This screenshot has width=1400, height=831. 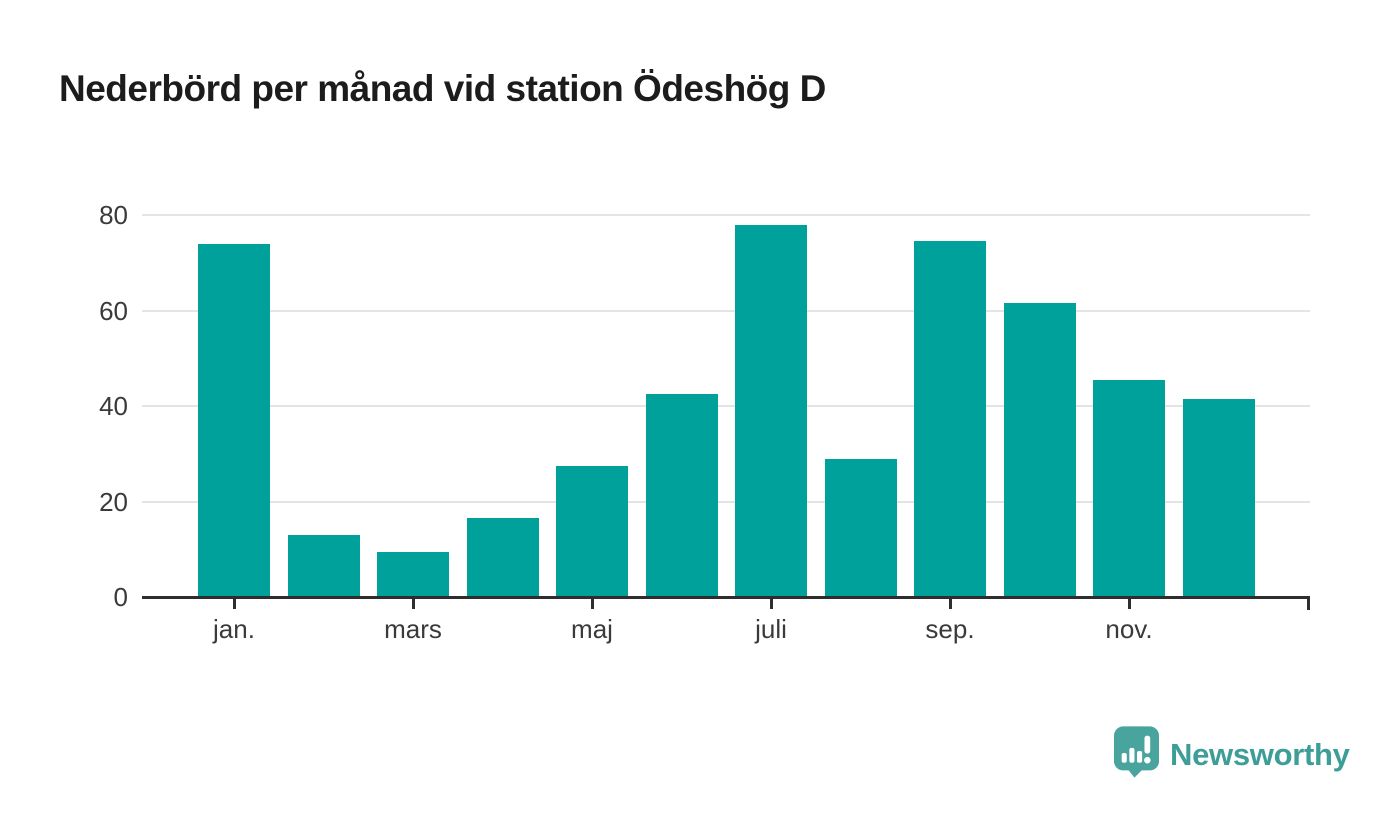 I want to click on x-axis-end-tick, so click(x=1308, y=603).